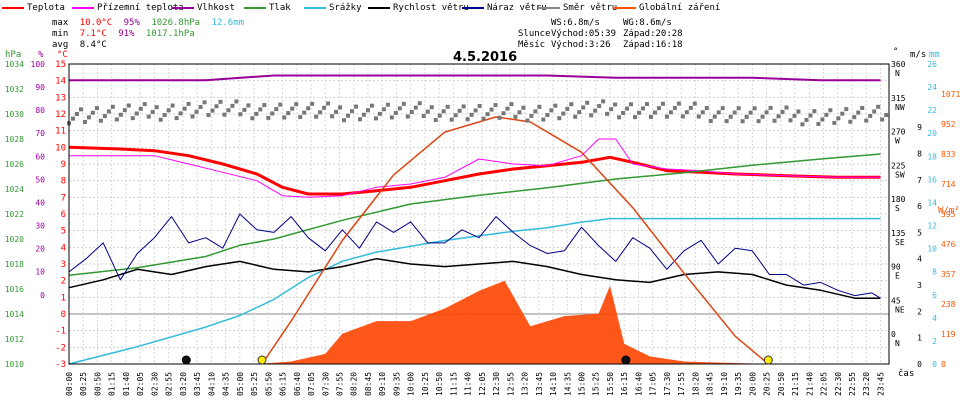  Describe the element at coordinates (948, 304) in the screenshot. I see `tick-label-radiation: 238` at that location.